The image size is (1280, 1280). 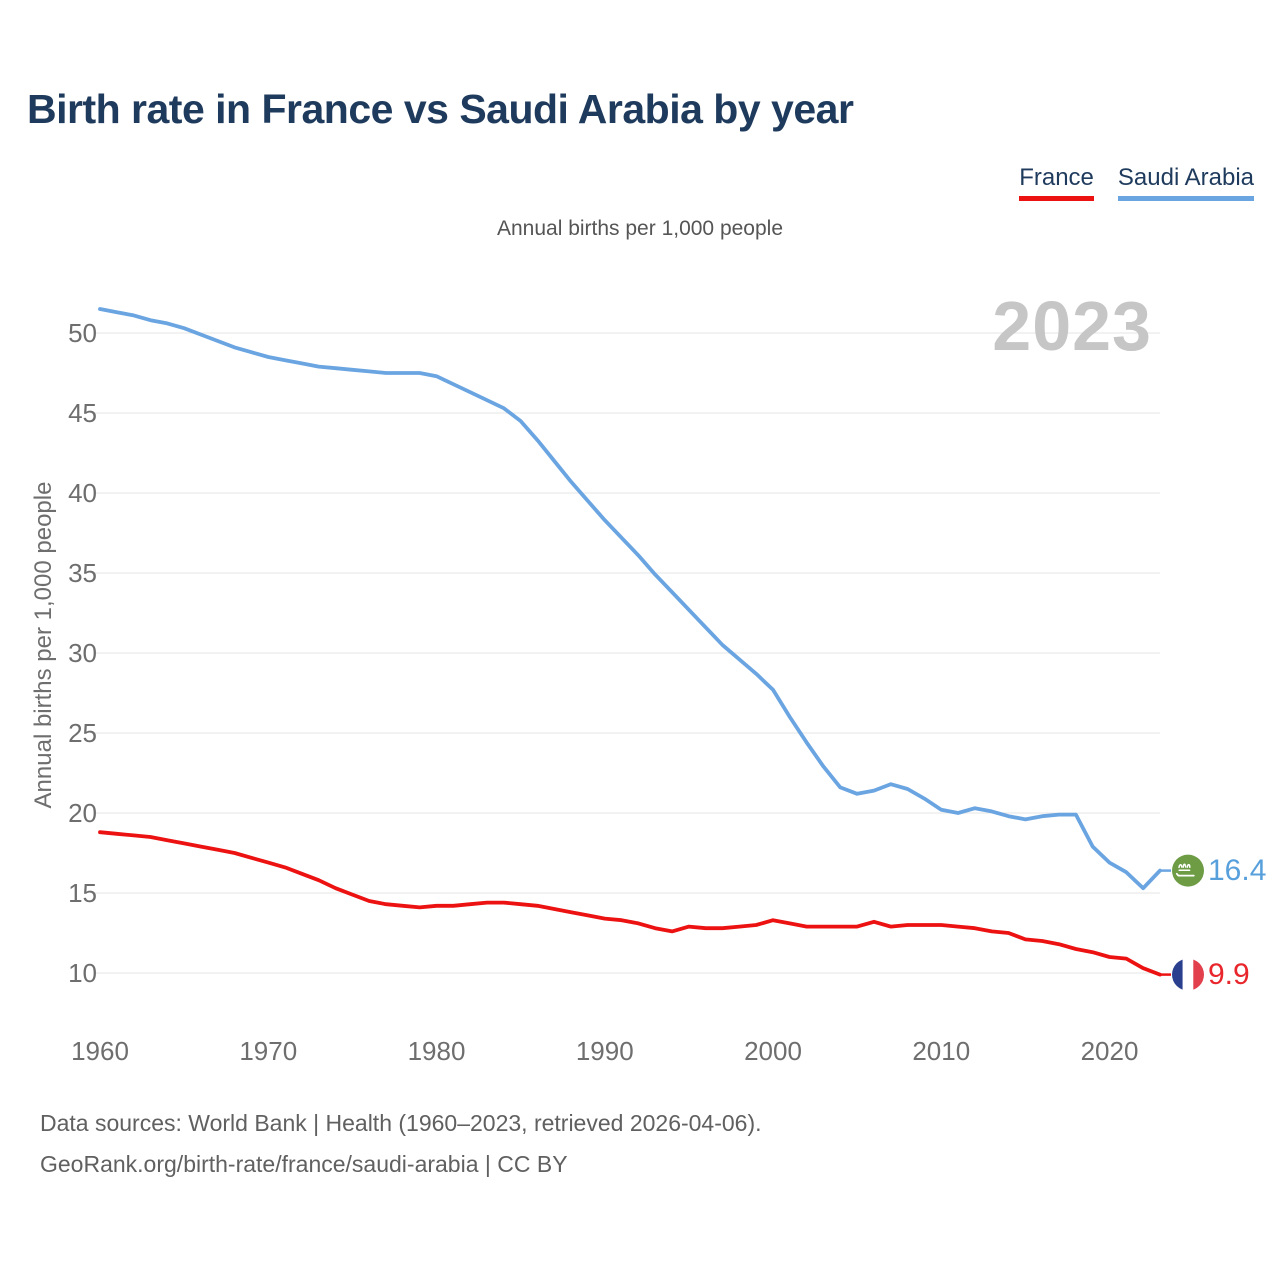 What do you see at coordinates (82, 893) in the screenshot?
I see `y-tick-label: 15` at bounding box center [82, 893].